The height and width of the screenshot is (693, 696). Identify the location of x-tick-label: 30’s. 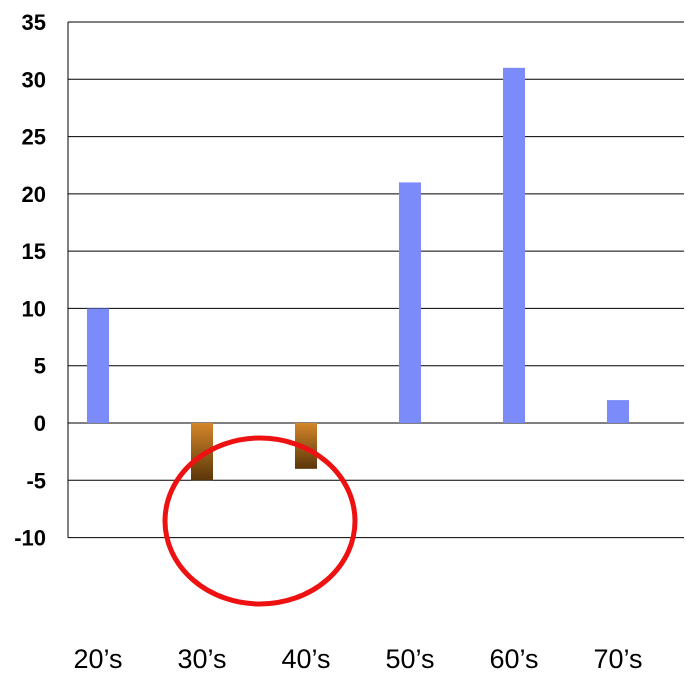
(201, 659).